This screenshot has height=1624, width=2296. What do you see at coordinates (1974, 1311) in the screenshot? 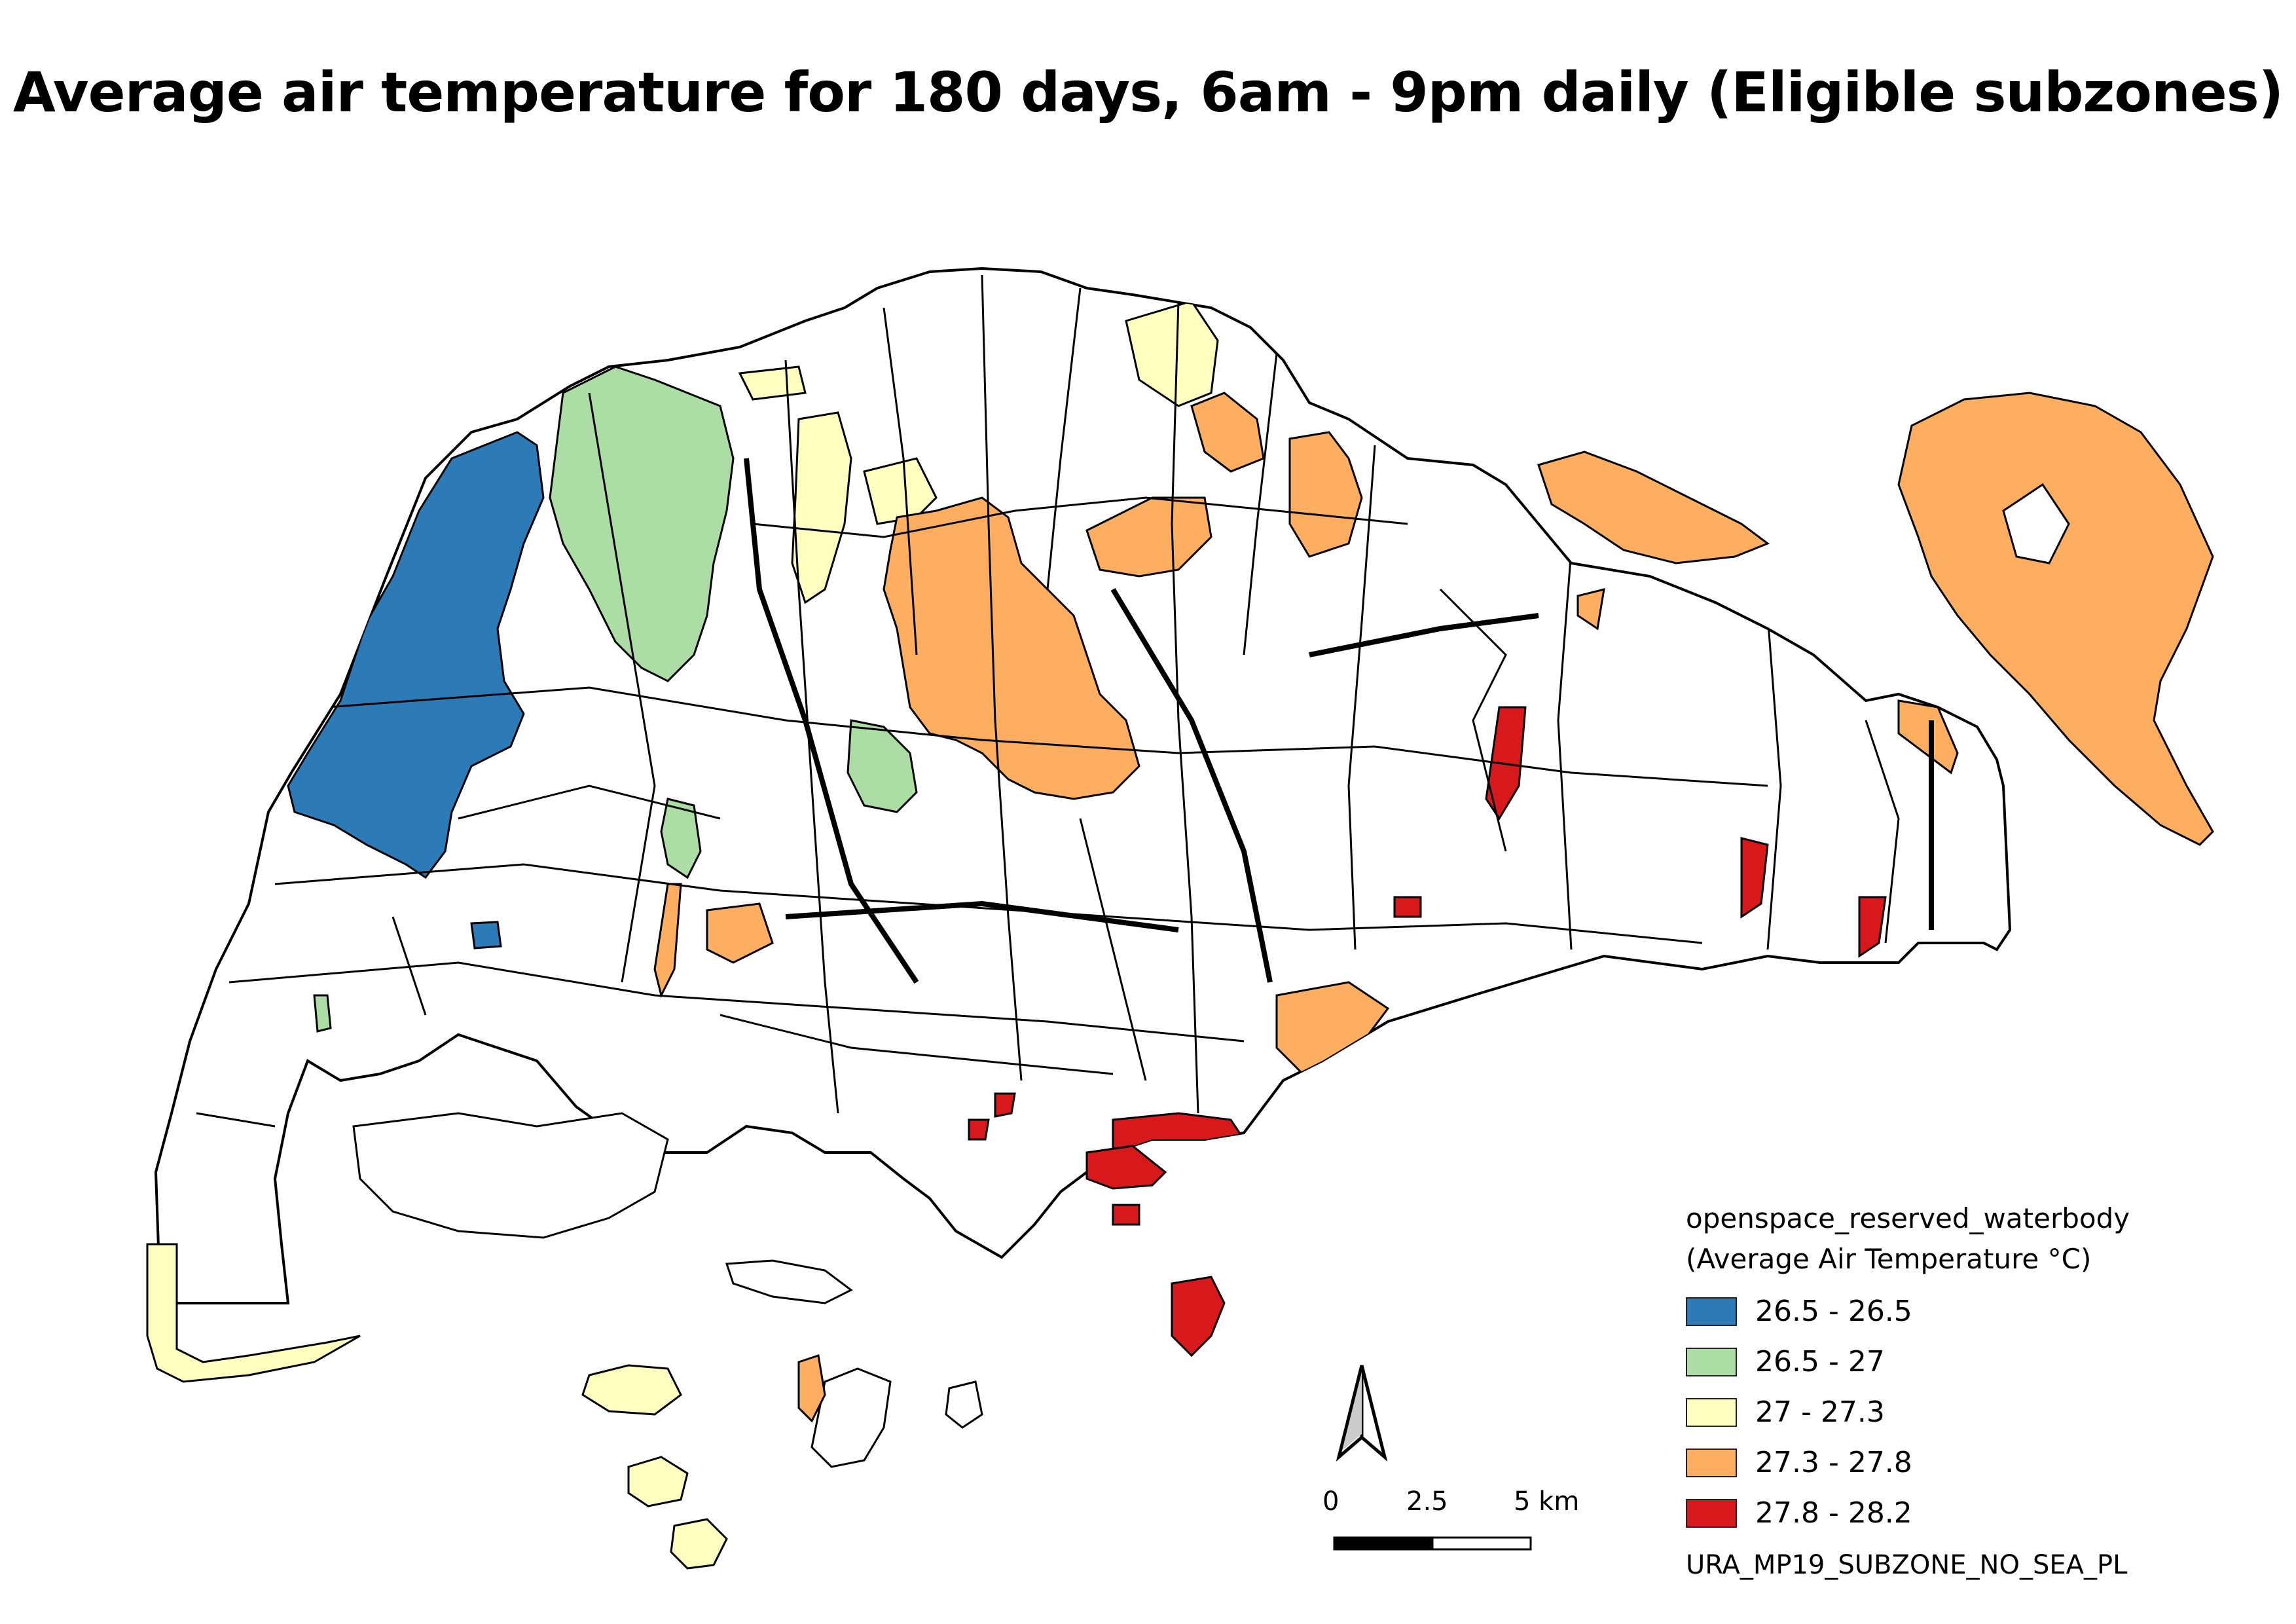
I see `legend-class-row: 26.5 - 26.5` at bounding box center [1974, 1311].